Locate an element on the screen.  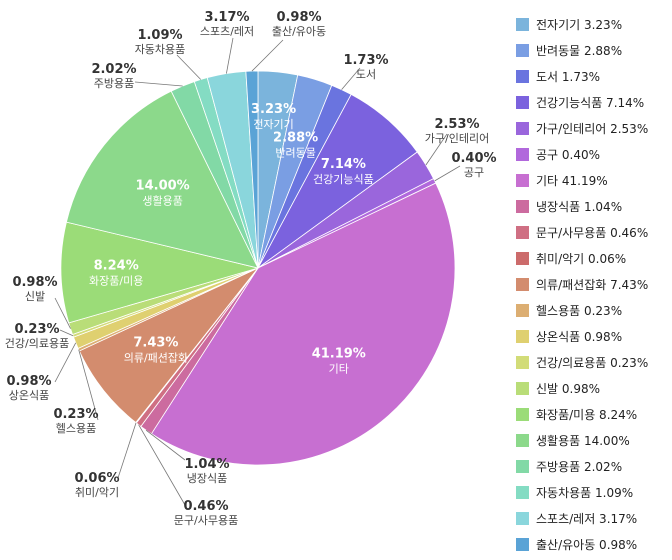
legend-item: 헬스용품 0.23% is located at coordinates (579, 311).